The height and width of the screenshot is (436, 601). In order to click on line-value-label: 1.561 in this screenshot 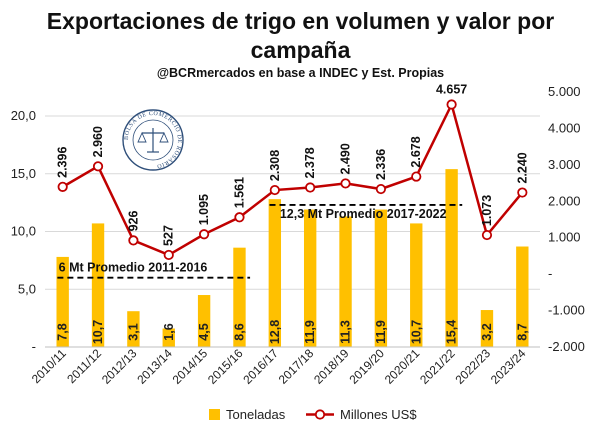, I will do `click(239, 192)`.